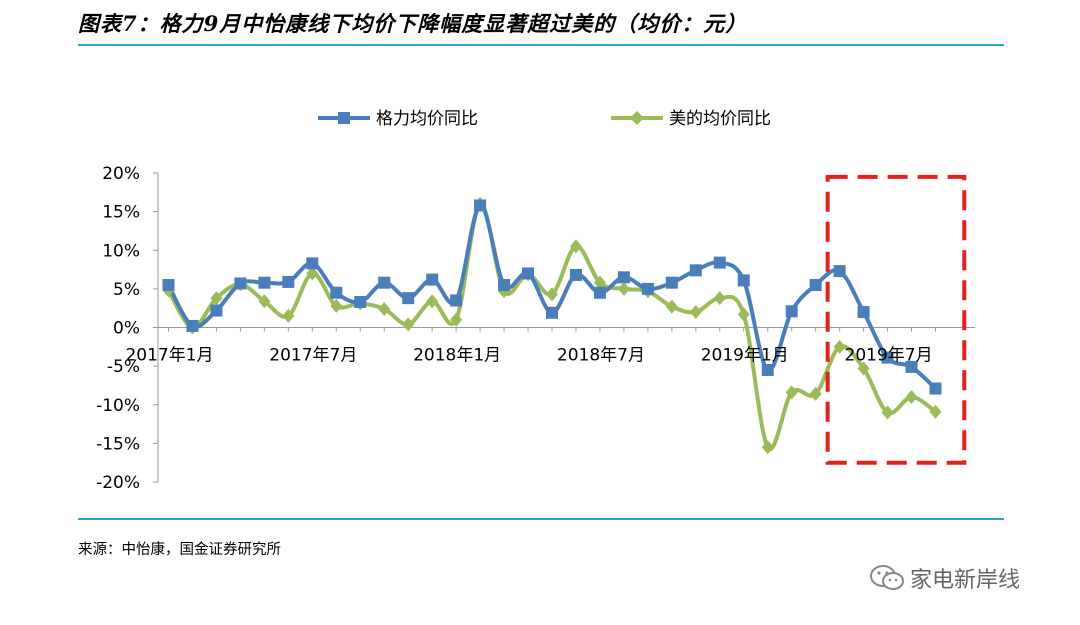  Describe the element at coordinates (169, 356) in the screenshot. I see `x-tick-label: 2017年1月` at that location.